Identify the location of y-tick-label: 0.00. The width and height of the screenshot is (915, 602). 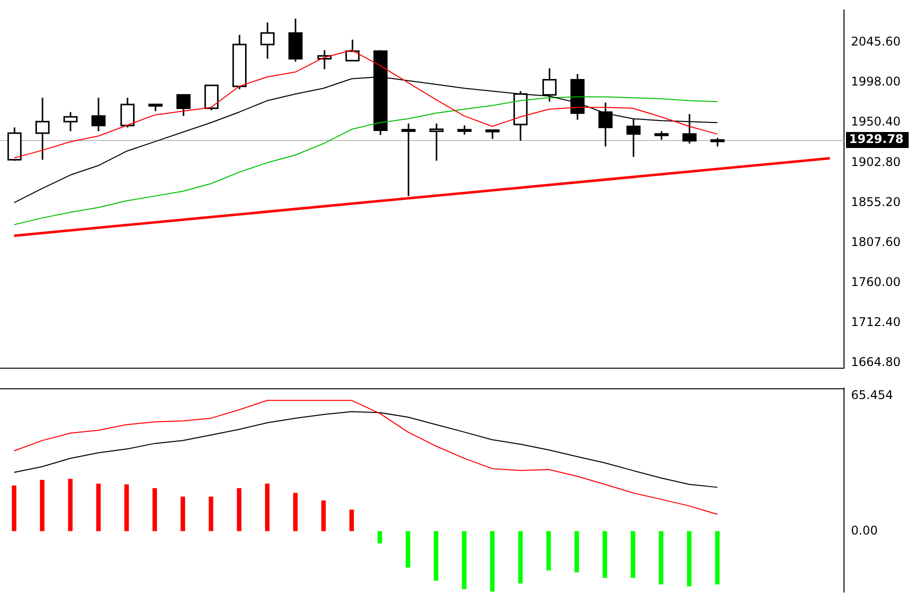
(864, 530).